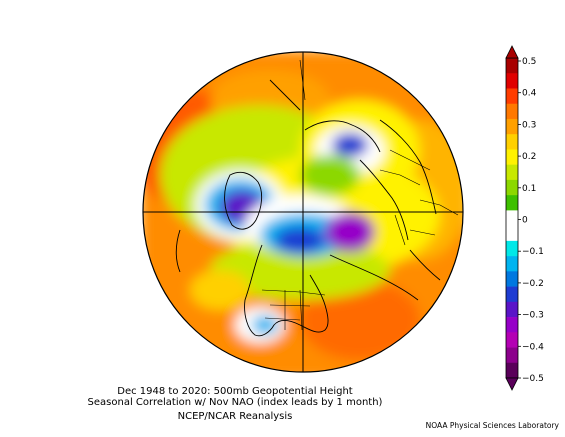 The image size is (565, 437). I want to click on dataset-label: NCEP/NCAR Reanalysis, so click(235, 416).